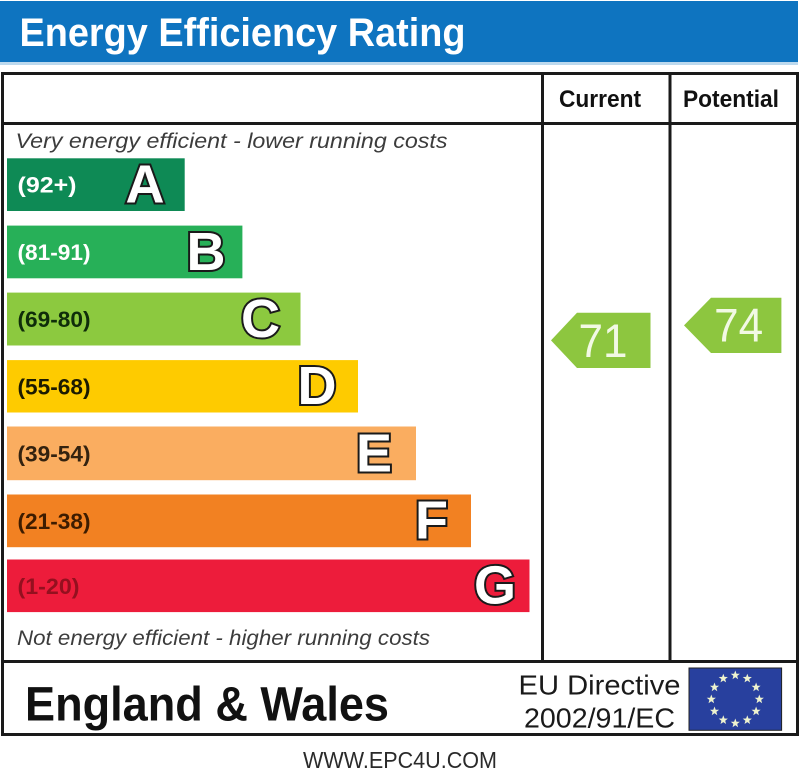 This screenshot has height=776, width=800. What do you see at coordinates (599, 718) in the screenshot?
I see `svg-text: 2002/91/EC` at bounding box center [599, 718].